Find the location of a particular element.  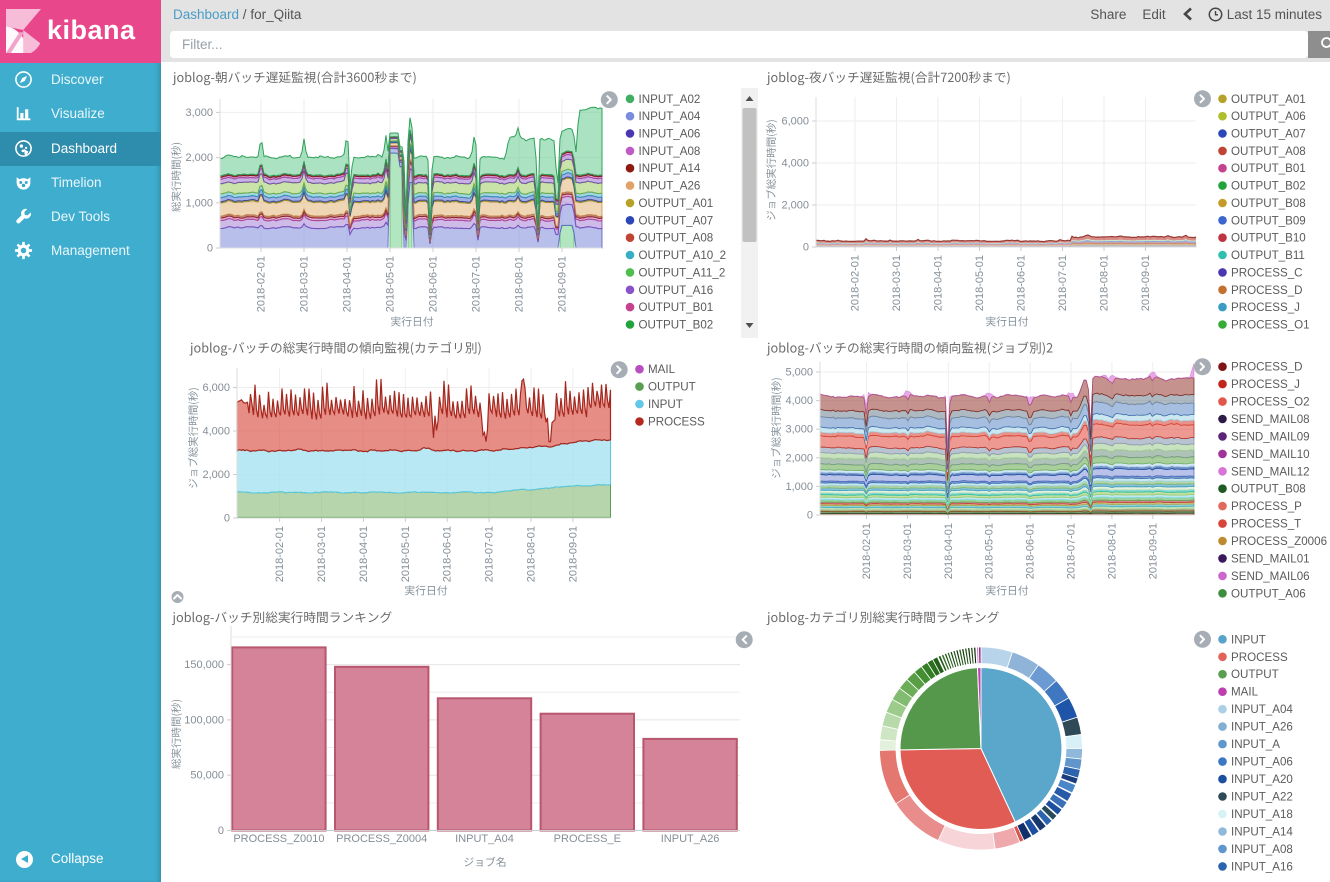

svg-text: OUTPUT_B08 is located at coordinates (1268, 489).